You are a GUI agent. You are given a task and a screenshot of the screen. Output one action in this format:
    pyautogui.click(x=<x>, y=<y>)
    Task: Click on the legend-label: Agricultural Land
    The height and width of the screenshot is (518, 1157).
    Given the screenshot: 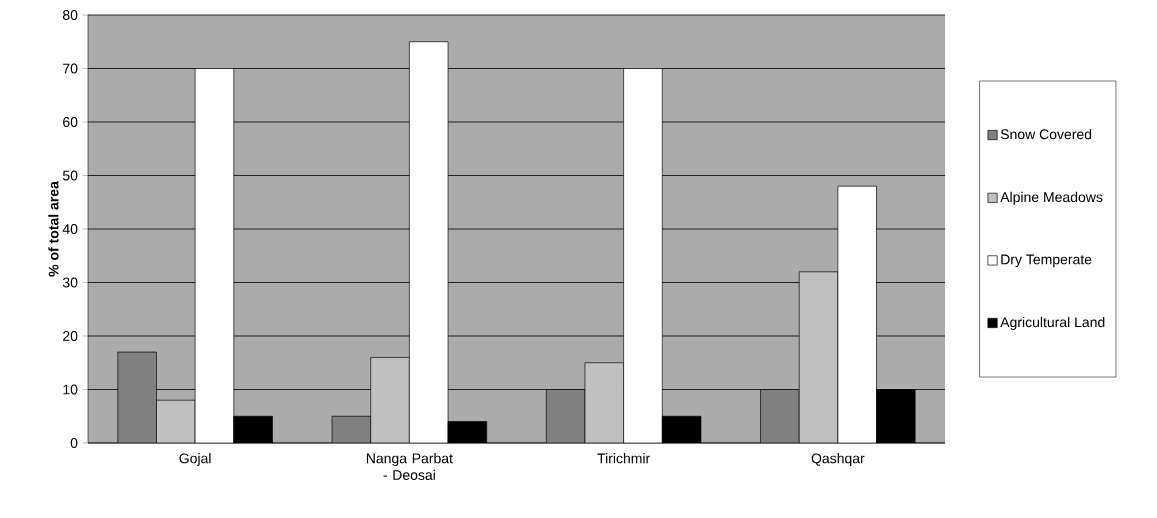 What is the action you would take?
    pyautogui.click(x=1052, y=323)
    